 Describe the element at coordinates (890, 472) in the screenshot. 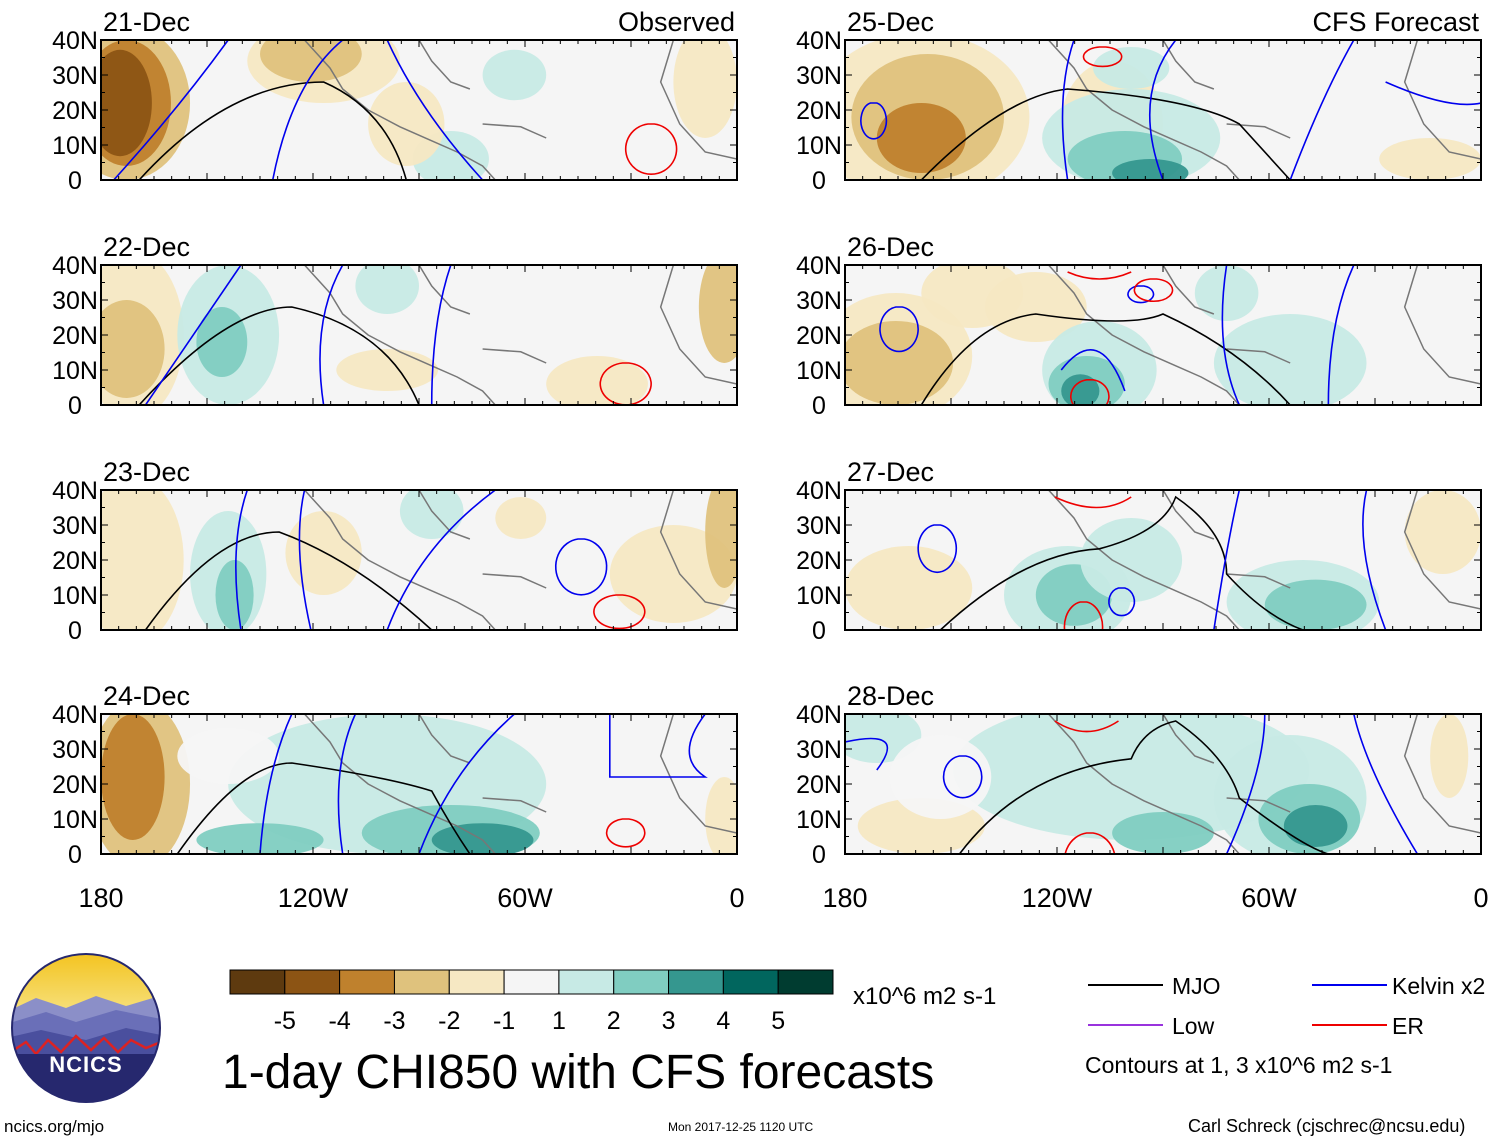

I see `panel-date: 27-Dec` at that location.